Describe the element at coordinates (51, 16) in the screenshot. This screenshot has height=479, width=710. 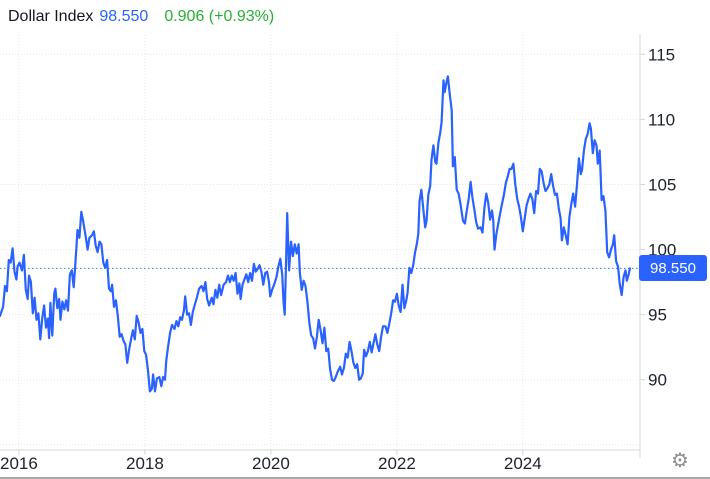
I see `symbol-title: Dollar Index` at that location.